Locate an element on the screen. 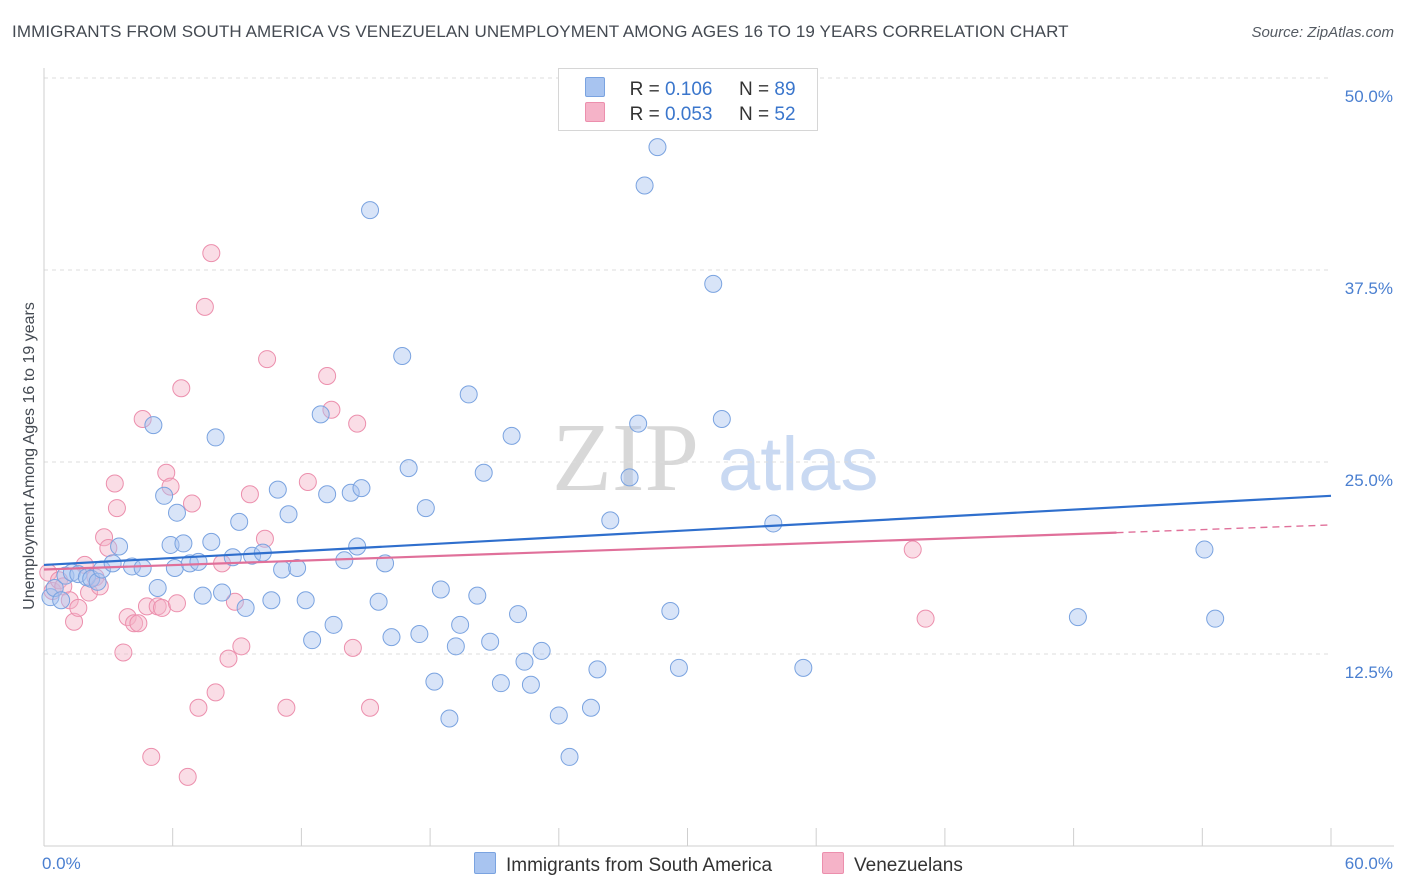 The image size is (1406, 892). legend-swatch-blue is located at coordinates (595, 87).